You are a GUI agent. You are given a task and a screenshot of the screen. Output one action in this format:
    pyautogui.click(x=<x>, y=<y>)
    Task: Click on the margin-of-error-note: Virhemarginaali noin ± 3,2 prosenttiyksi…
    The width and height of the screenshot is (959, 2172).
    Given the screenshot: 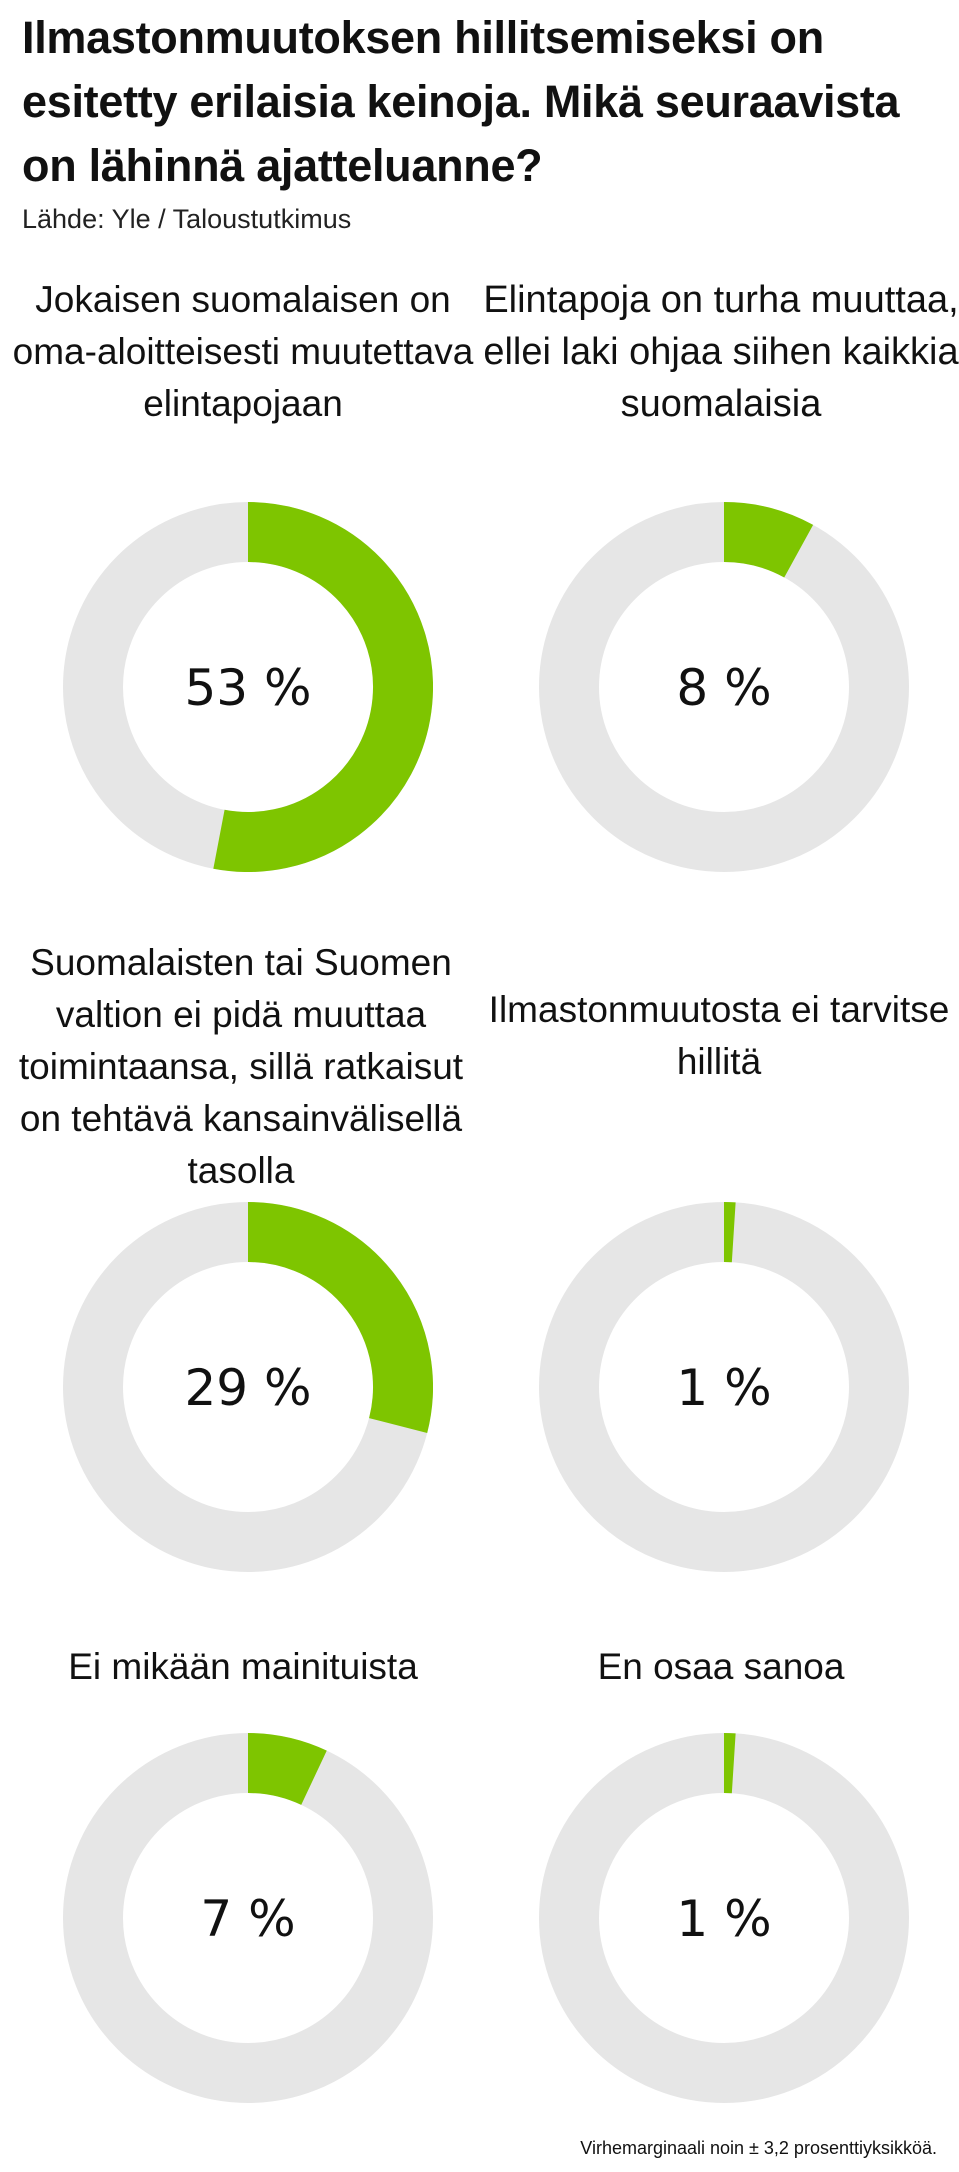 What is the action you would take?
    pyautogui.click(x=758, y=2148)
    